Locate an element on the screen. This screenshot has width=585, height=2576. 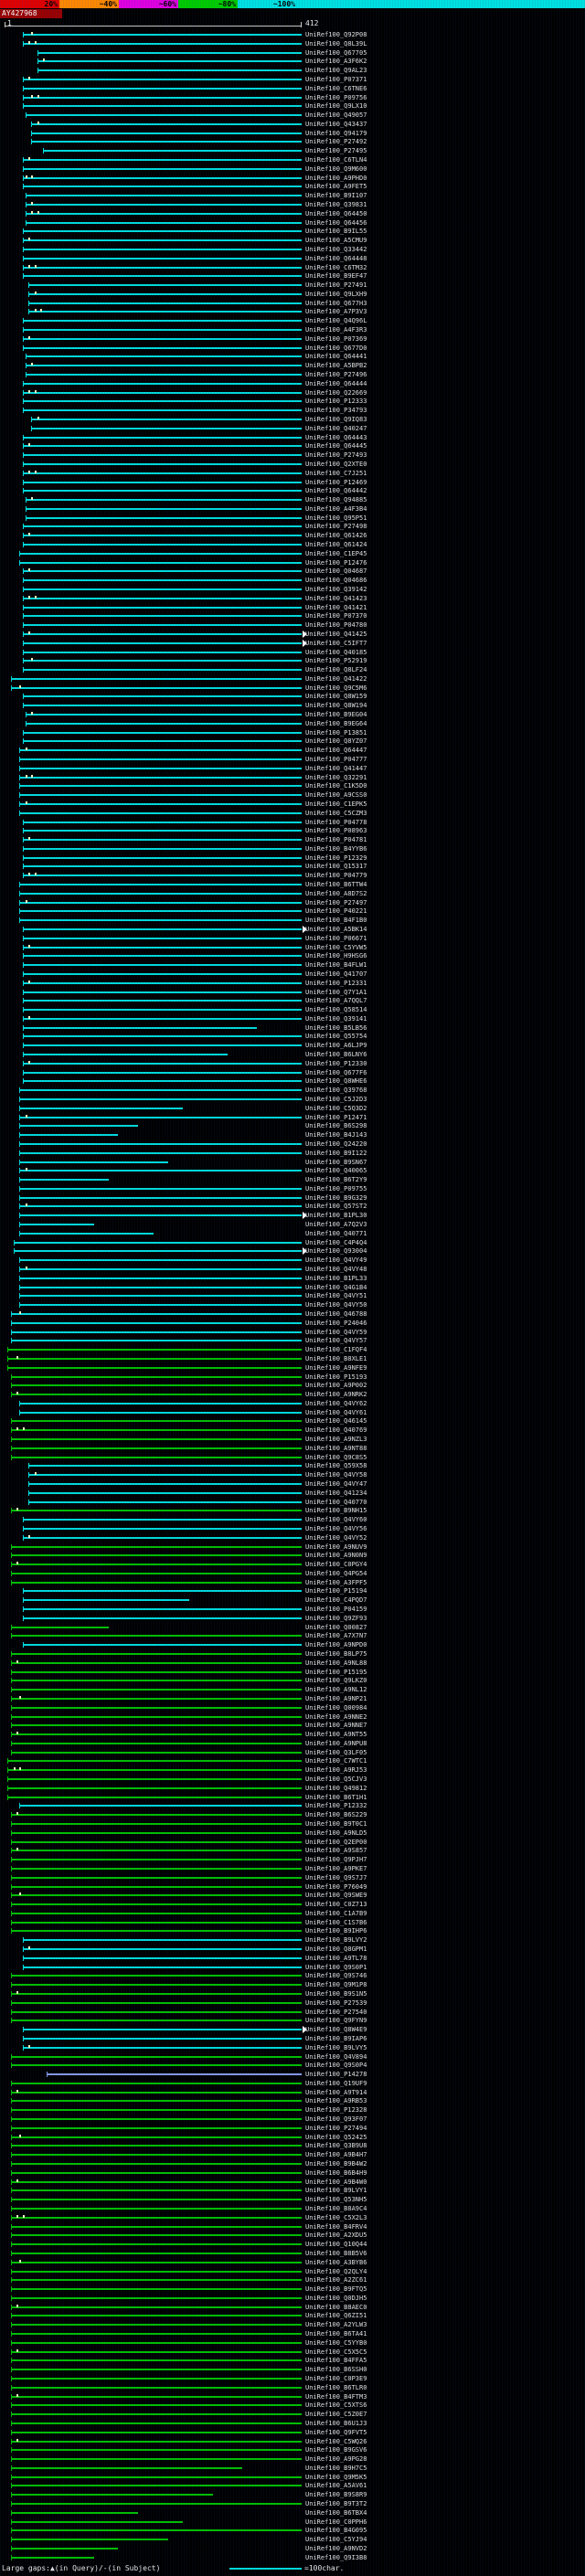
hit-label: UniRef100_Q40770 is located at coordinates (336, 1502).